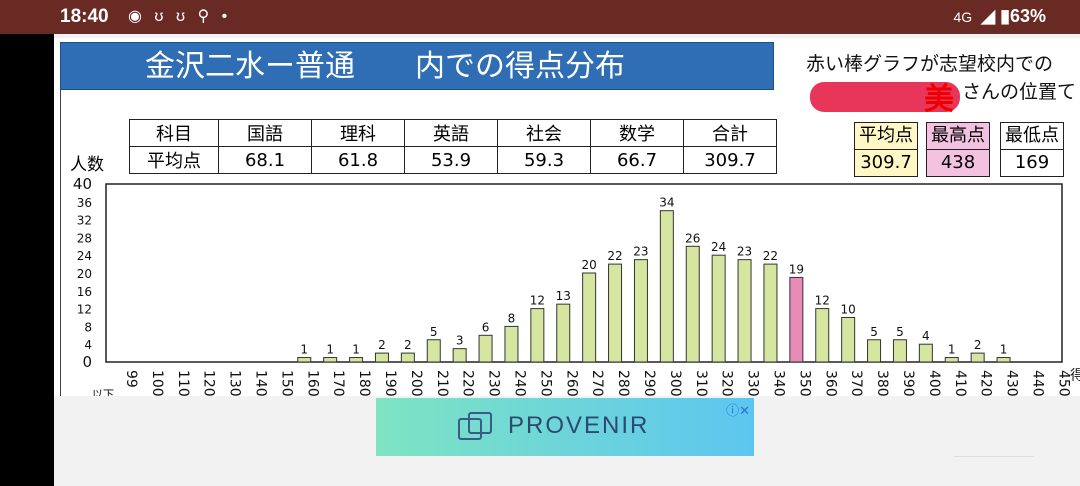 The image size is (1080, 486). What do you see at coordinates (1013, 16) in the screenshot?
I see `battery-indicator: ◢ ▮63%` at bounding box center [1013, 16].